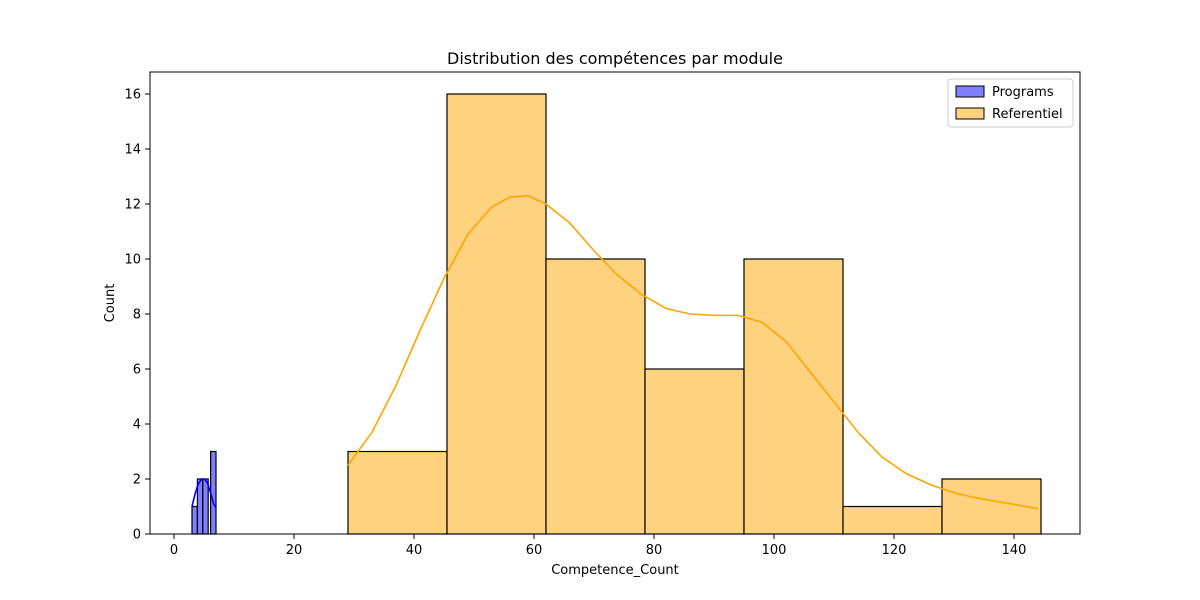  What do you see at coordinates (132, 95) in the screenshot?
I see `y-tick-label: 16` at bounding box center [132, 95].